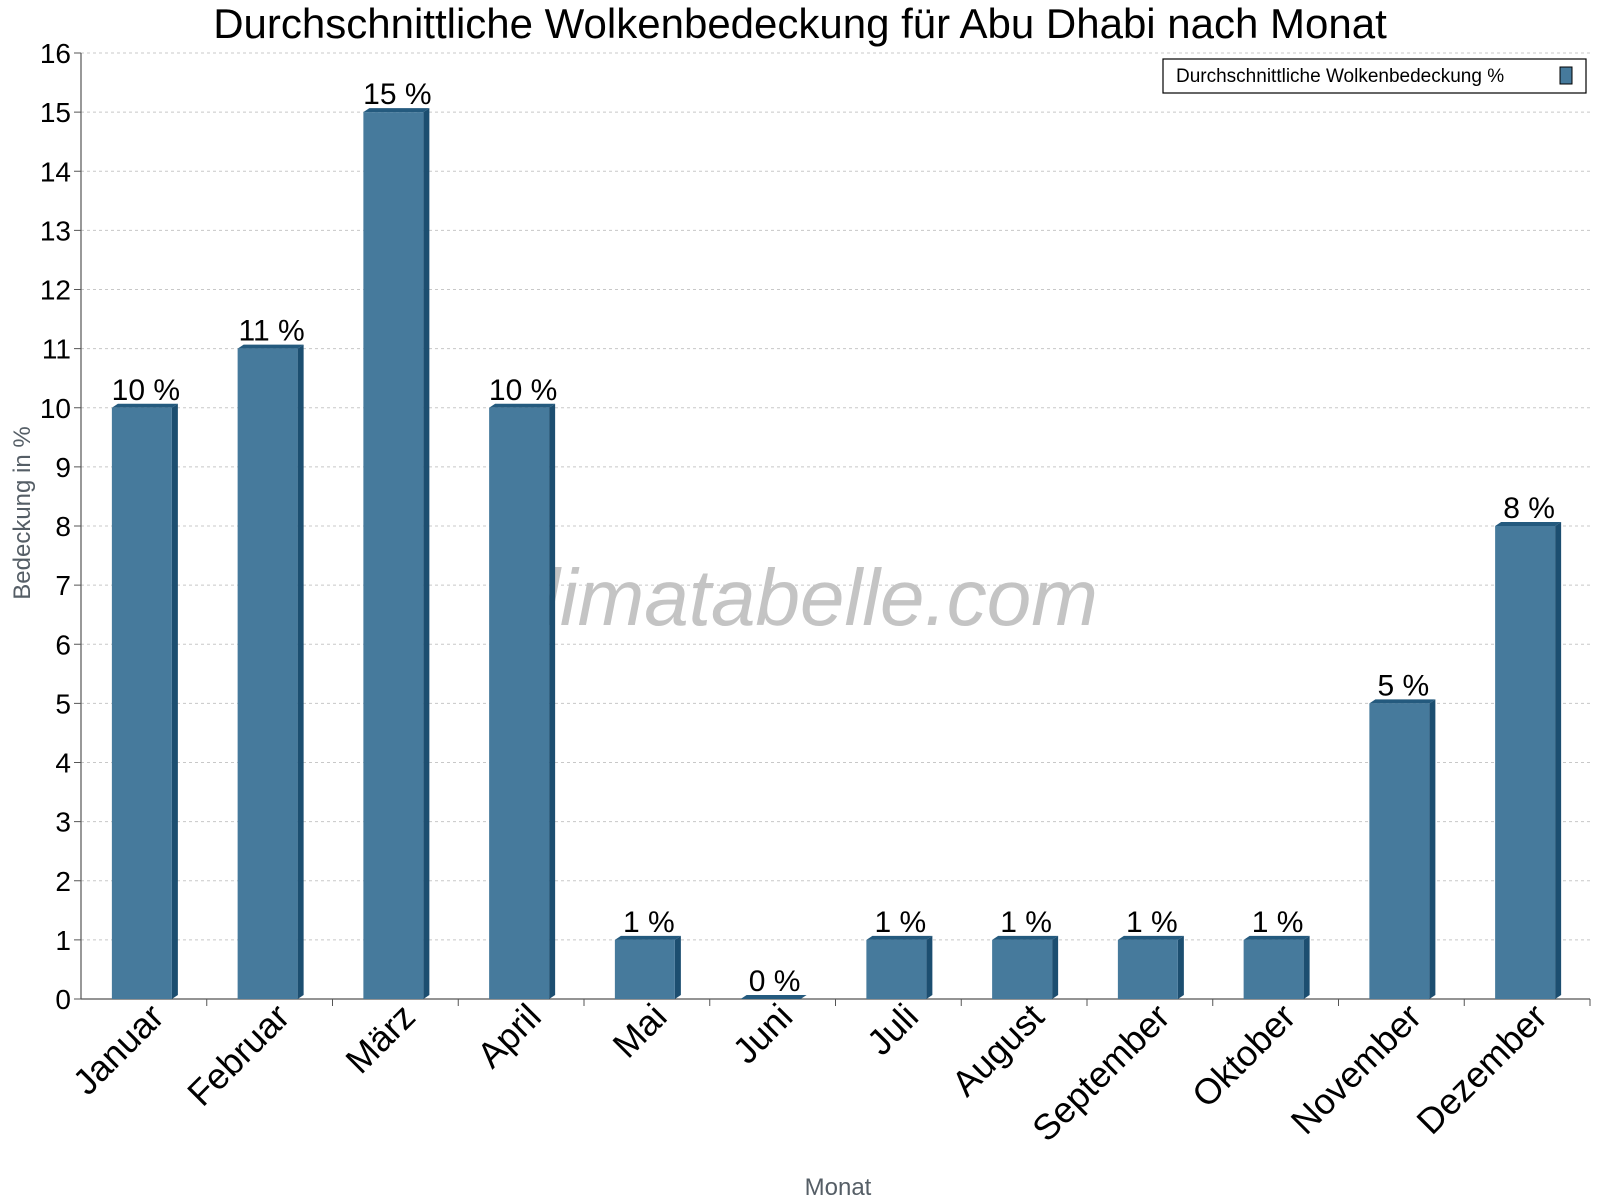 The width and height of the screenshot is (1600, 1200). I want to click on y-tick-label-13: 13, so click(55, 230).